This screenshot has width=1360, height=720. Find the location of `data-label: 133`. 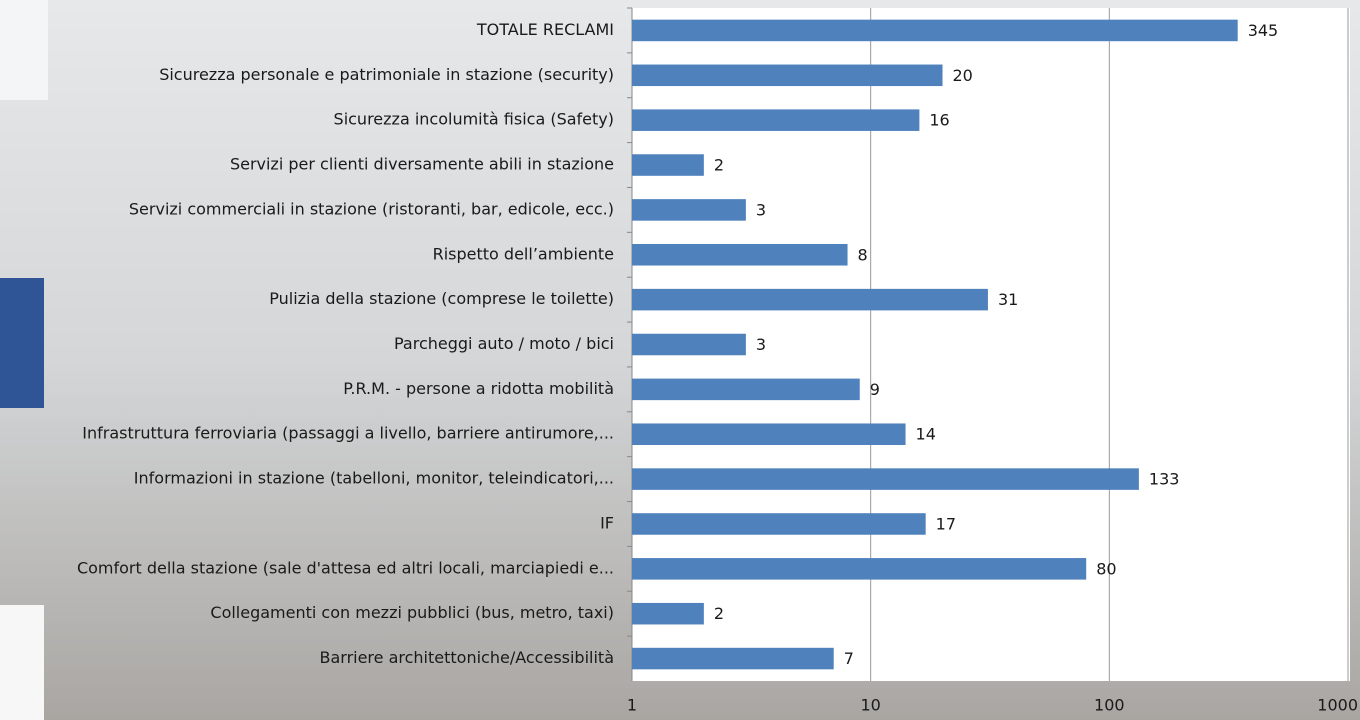

data-label: 133 is located at coordinates (1164, 479).